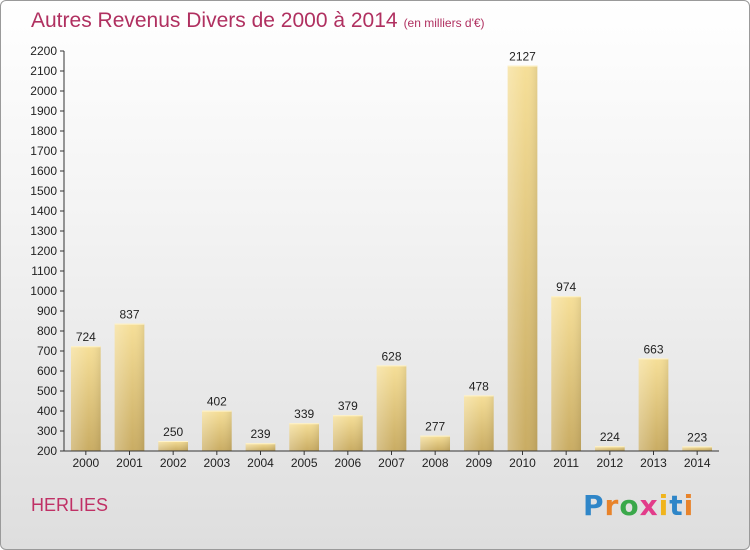 The width and height of the screenshot is (750, 550). What do you see at coordinates (43, 291) in the screenshot?
I see `y-tick-label: 1000` at bounding box center [43, 291].